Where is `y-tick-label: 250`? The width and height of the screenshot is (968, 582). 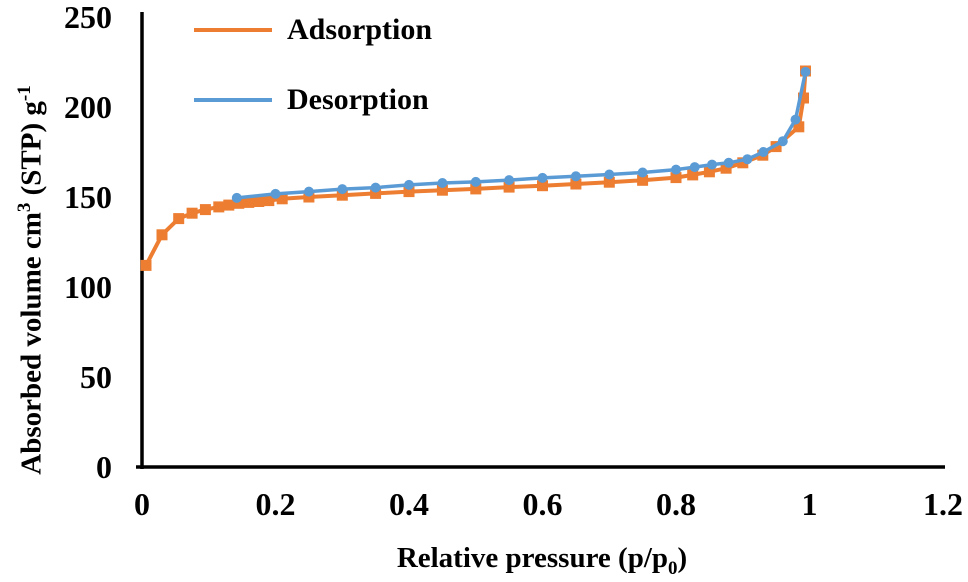 y-tick-label: 250 is located at coordinates (88, 17).